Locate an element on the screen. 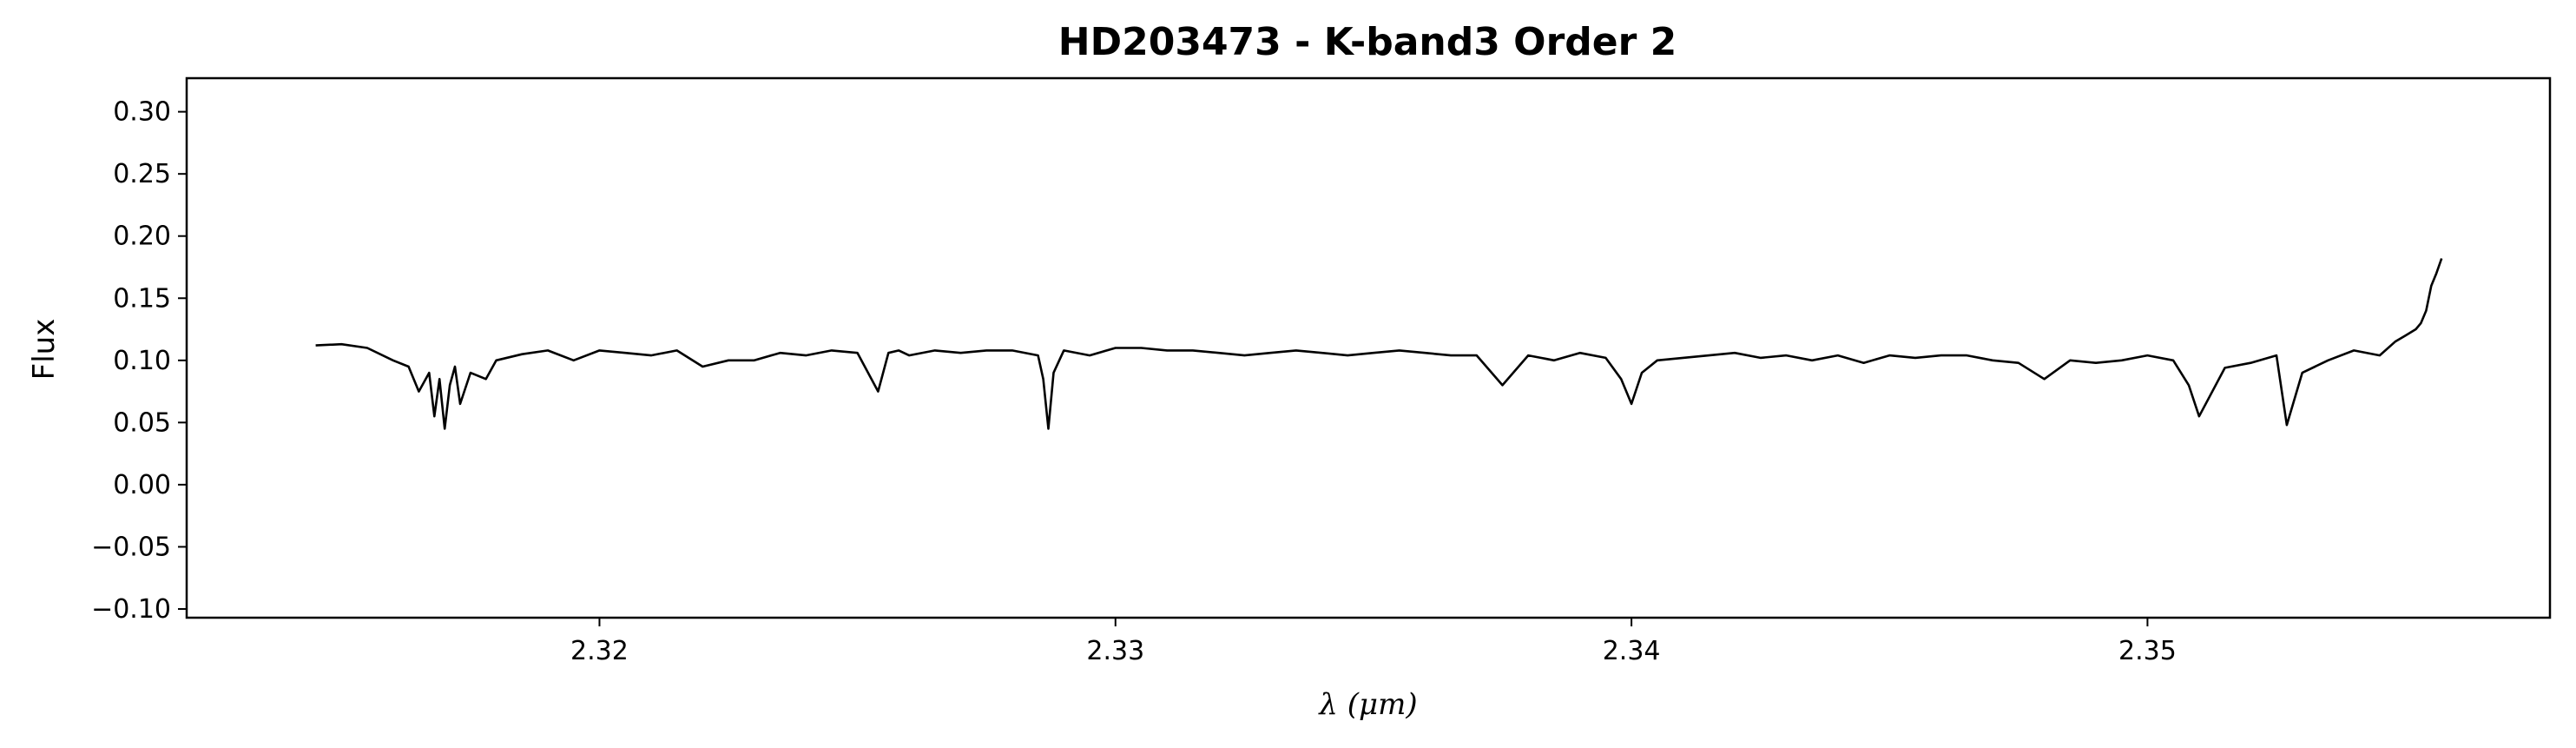  y-tick-label: −0.05 is located at coordinates (131, 547).